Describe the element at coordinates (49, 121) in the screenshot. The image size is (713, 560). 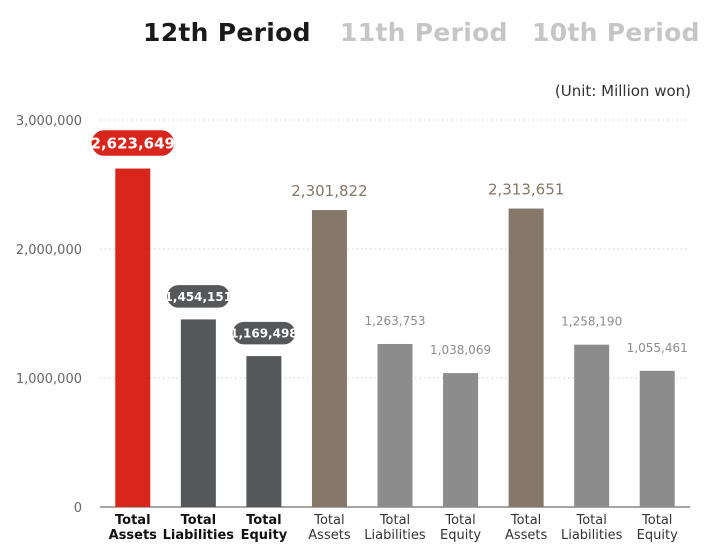
I see `y-tick-label: 3,000,000` at that location.